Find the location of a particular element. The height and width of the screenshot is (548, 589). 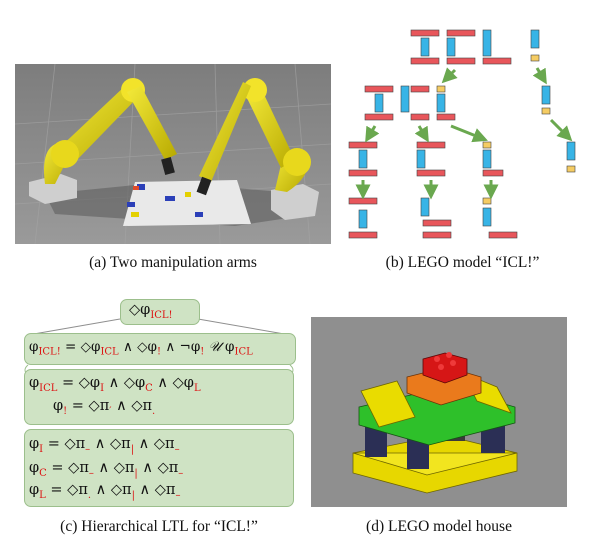

brick-group-icl is located at coordinates (410, 103).